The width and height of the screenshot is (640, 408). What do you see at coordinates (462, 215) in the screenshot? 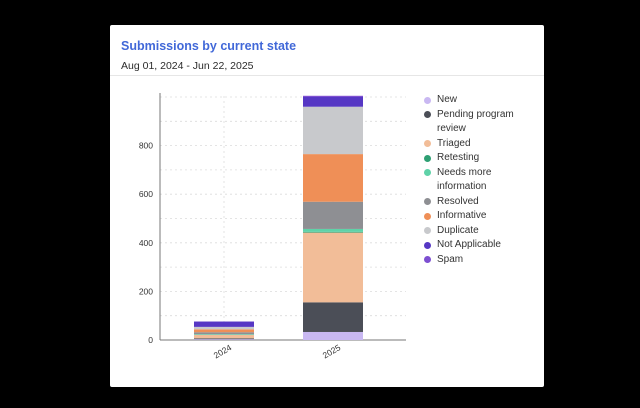
I see `legend-label: Informative` at bounding box center [462, 215].